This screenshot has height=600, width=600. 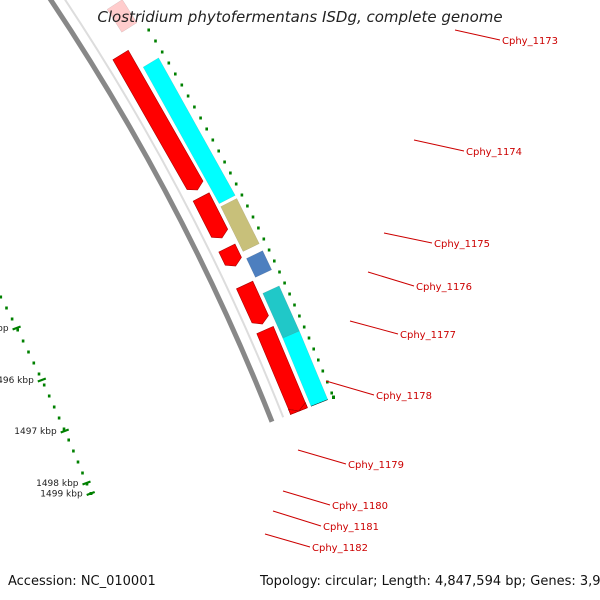 I want to click on gene-label: Cphy_1178, so click(x=404, y=396).